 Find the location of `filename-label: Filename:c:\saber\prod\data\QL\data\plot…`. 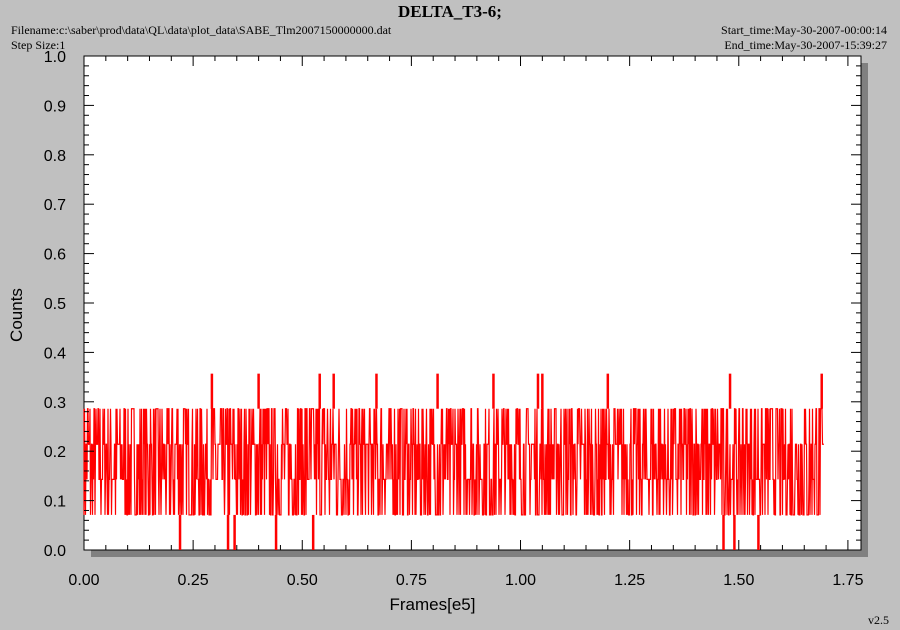

filename-label: Filename:c:\saber\prod\data\QL\data\plot… is located at coordinates (201, 30).